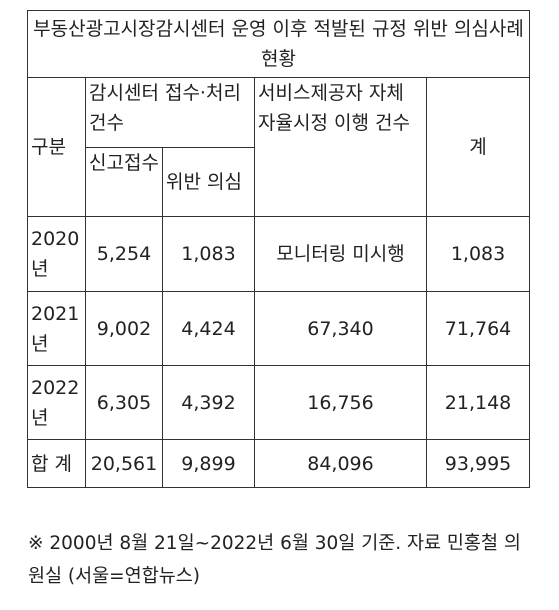 The height and width of the screenshot is (610, 559). I want to click on table-row: 2020년 5,254 1,083 모니터링 미시행 1,083, so click(279, 254).